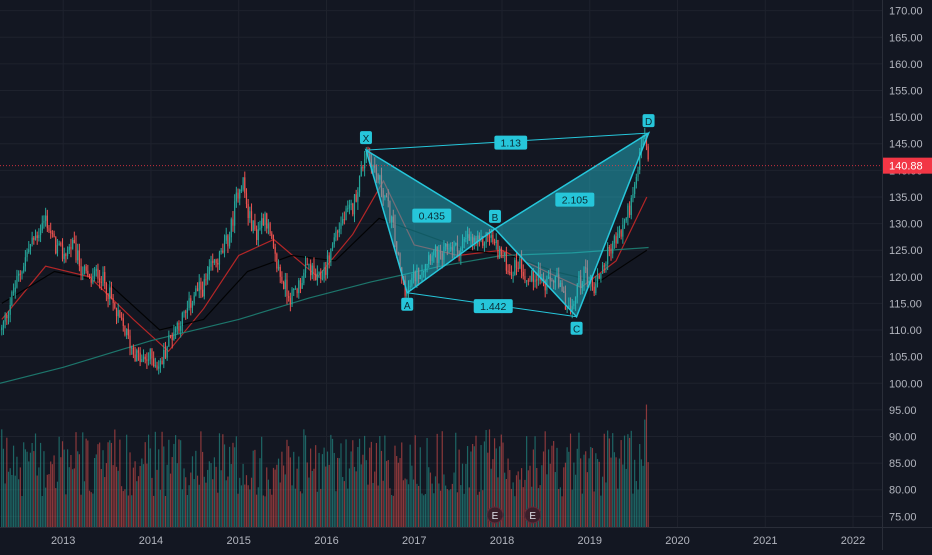  Describe the element at coordinates (906, 12) in the screenshot. I see `price-tick-label: 170.00` at that location.